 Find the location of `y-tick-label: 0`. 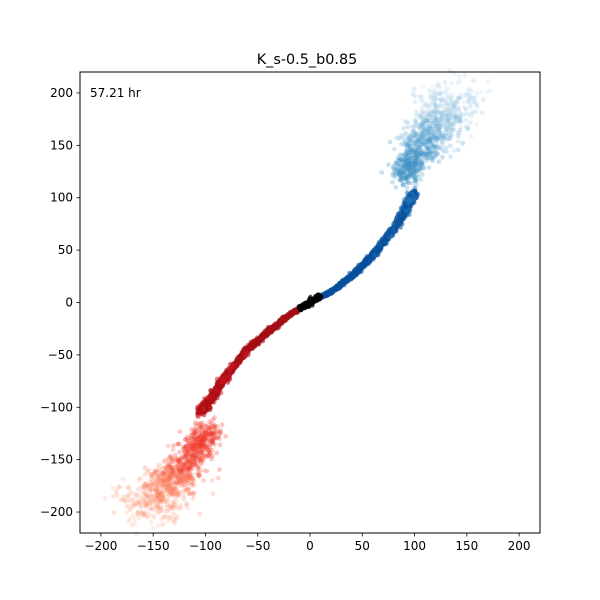

y-tick-label: 0 is located at coordinates (69, 303).